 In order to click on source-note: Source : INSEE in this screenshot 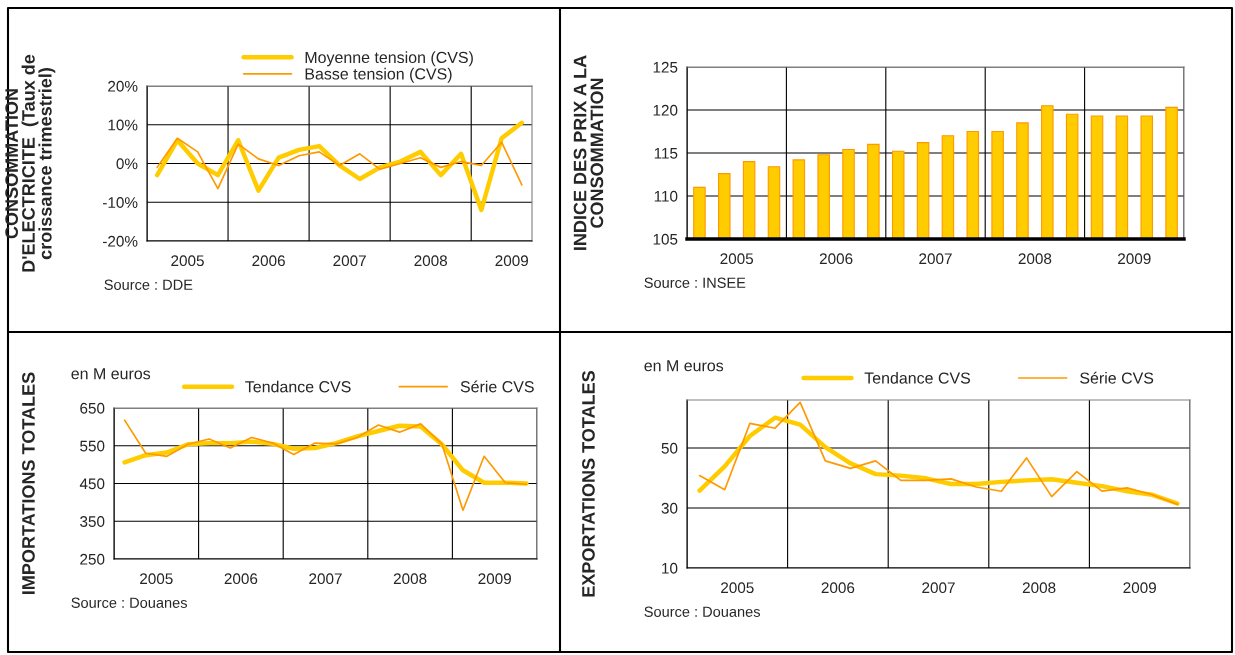, I will do `click(695, 282)`.